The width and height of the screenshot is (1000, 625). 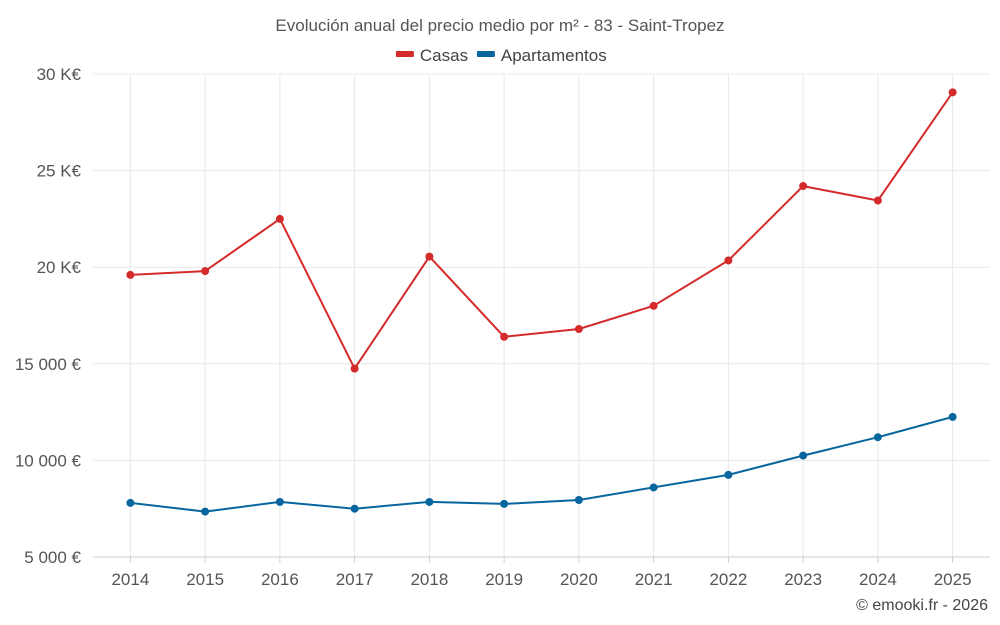 I want to click on y-tick-label: 20 K€, so click(x=59, y=267).